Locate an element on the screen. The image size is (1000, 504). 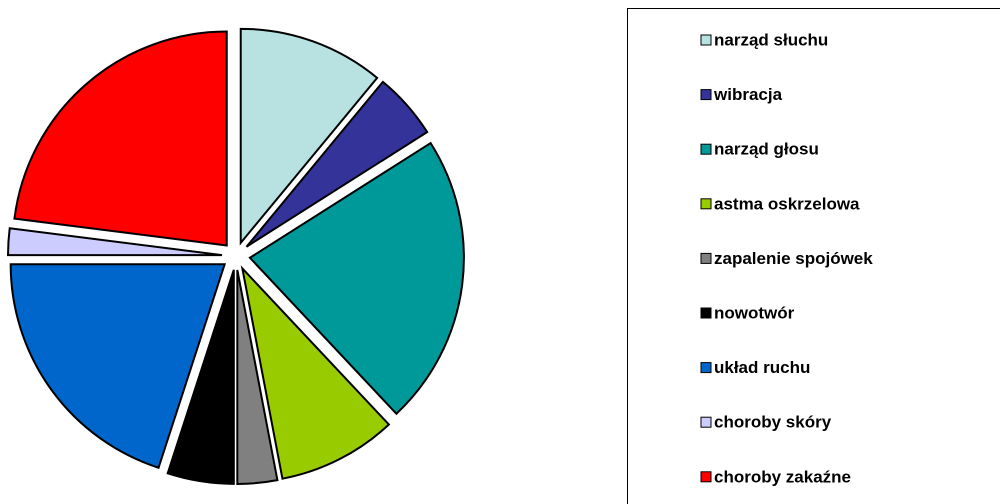
legend-label: choroby zakaźne is located at coordinates (782, 476).